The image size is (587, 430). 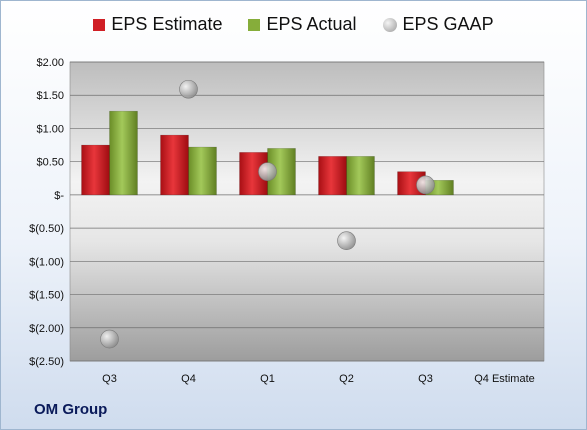 What do you see at coordinates (254, 24) in the screenshot?
I see `legend-swatch-eps-actual` at bounding box center [254, 24].